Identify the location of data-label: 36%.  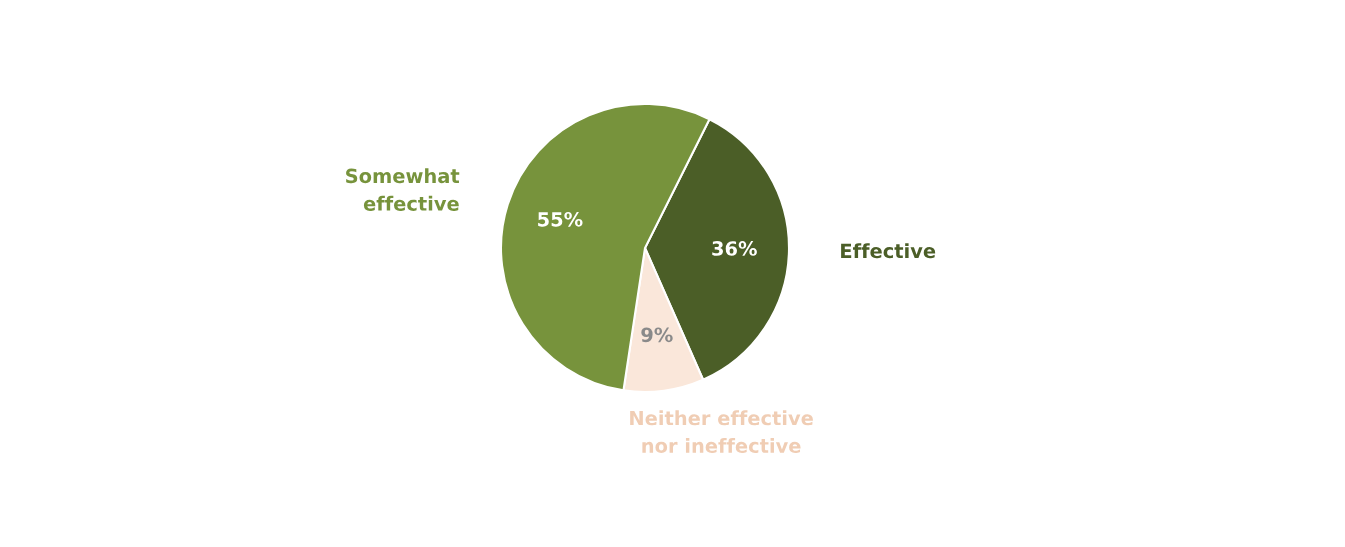
(734, 248).